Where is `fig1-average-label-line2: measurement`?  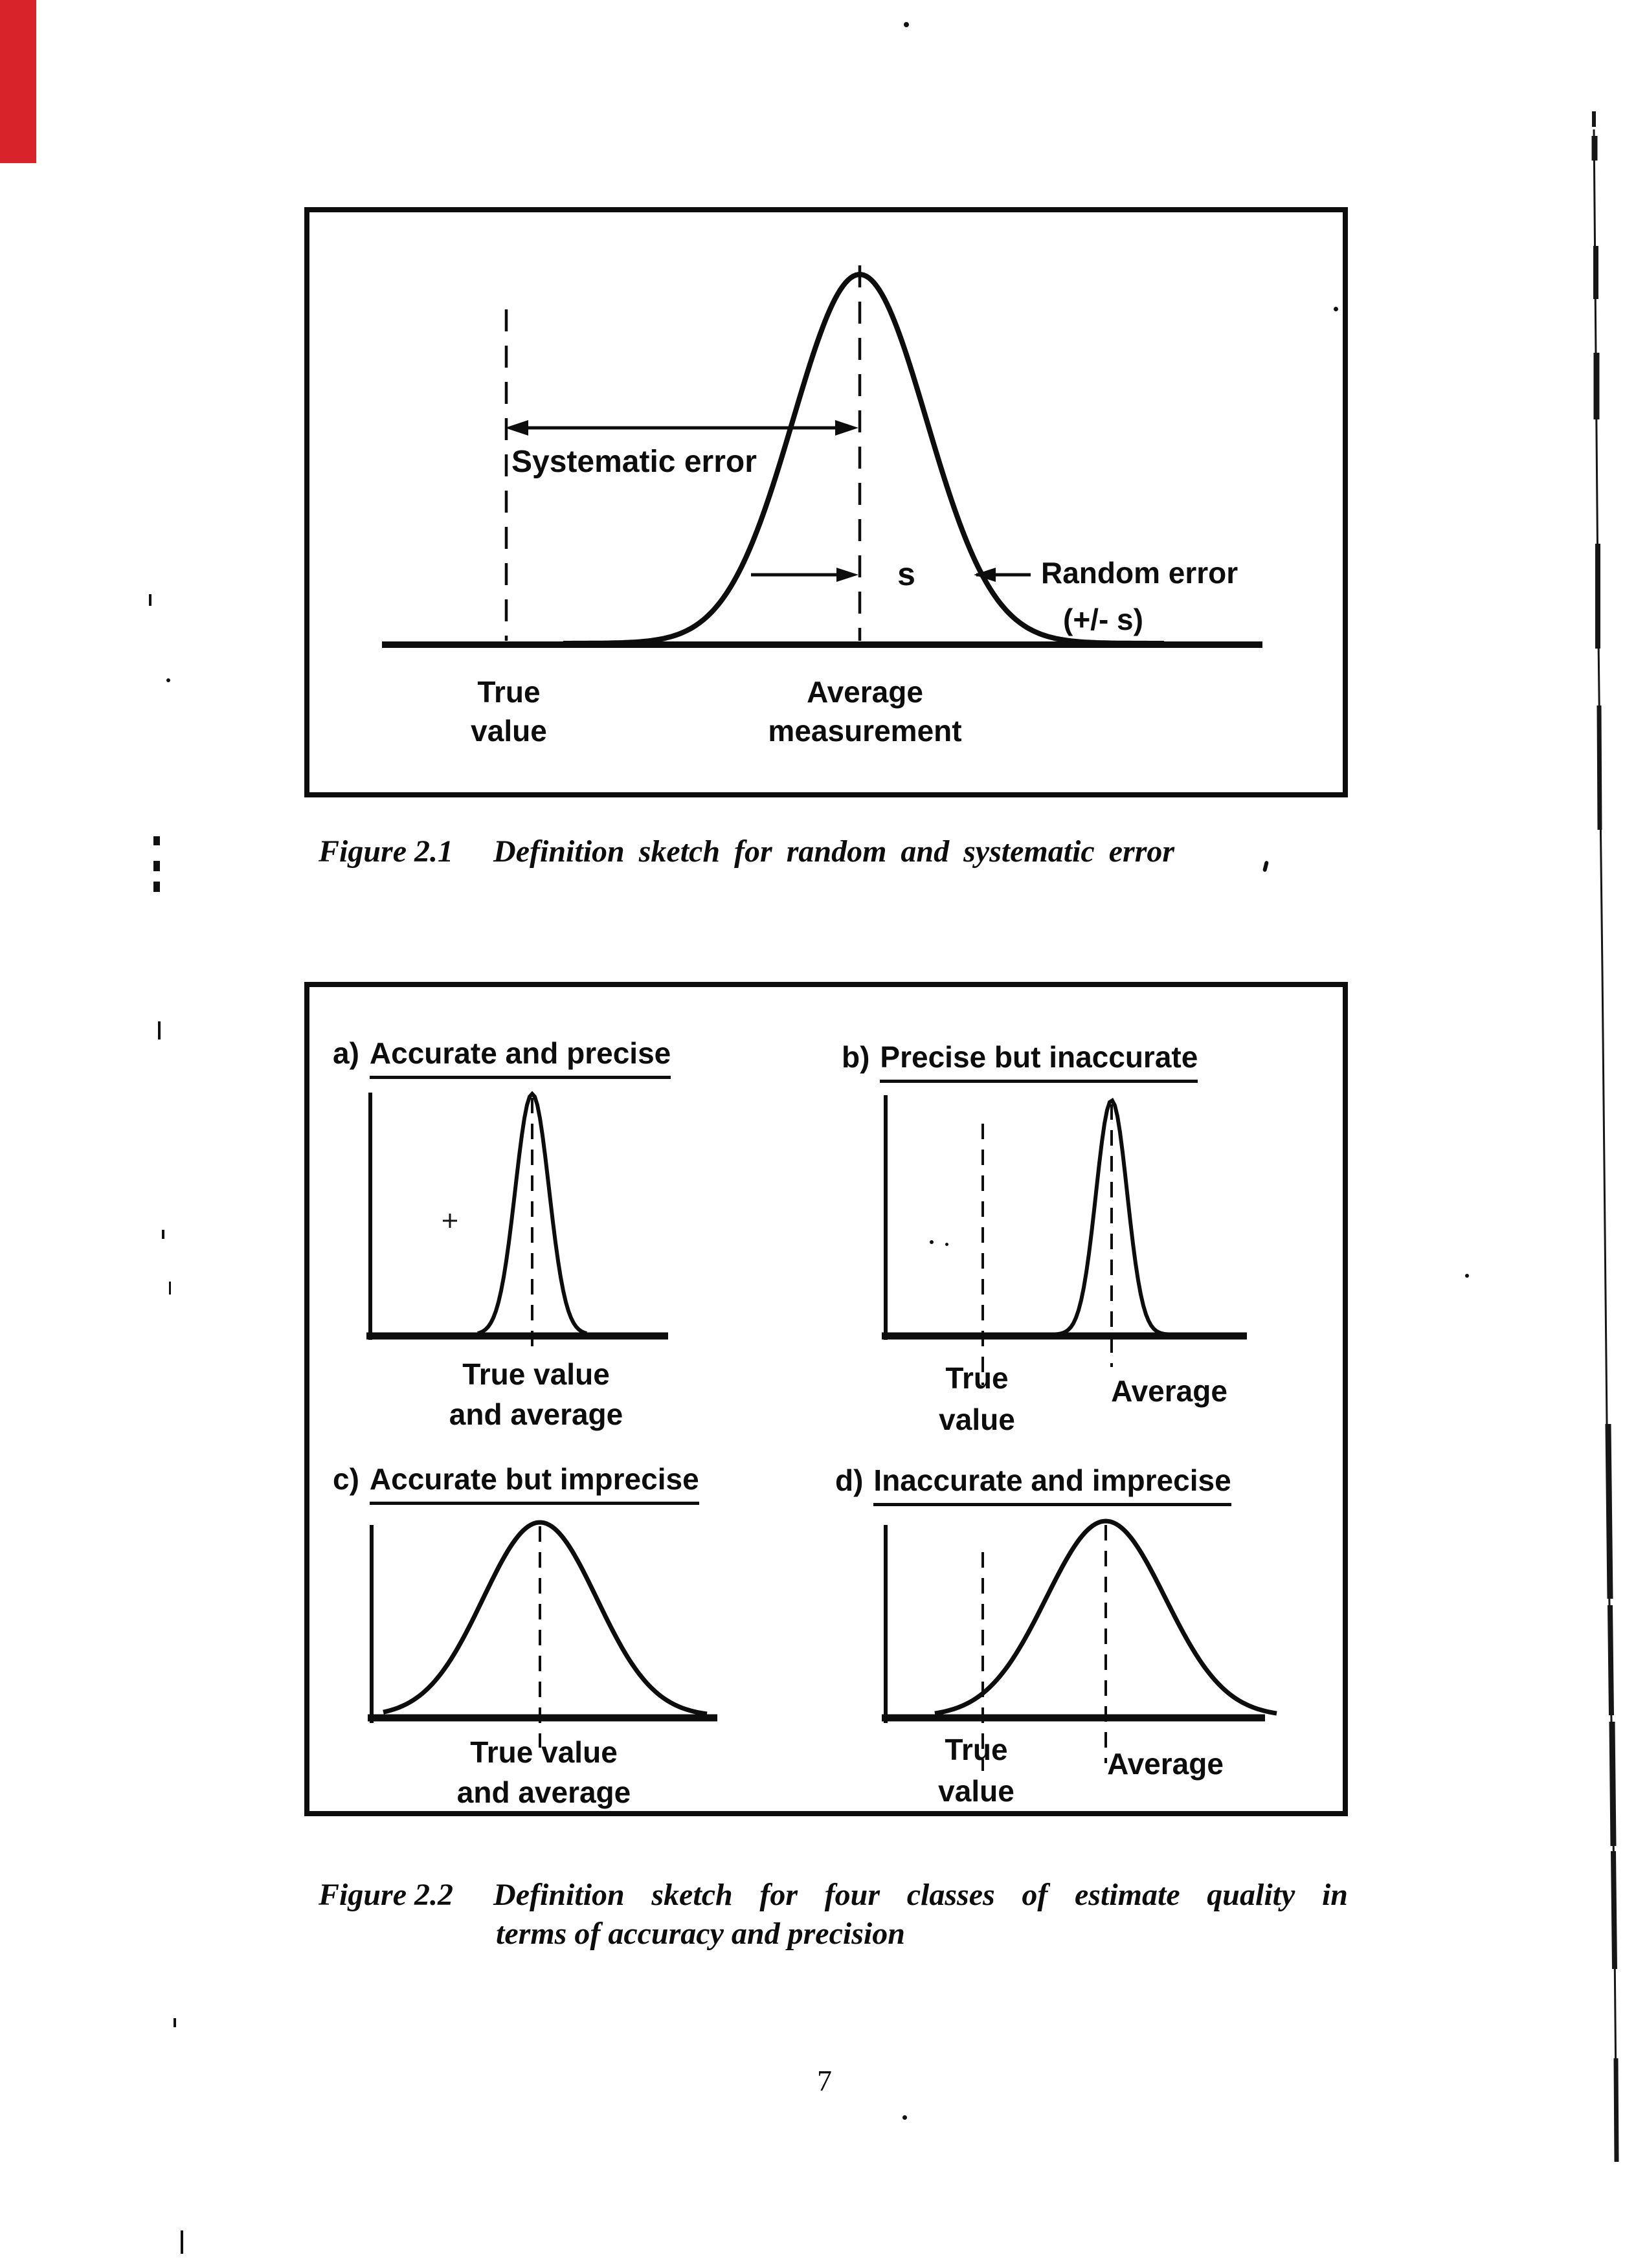 fig1-average-label-line2: measurement is located at coordinates (865, 731).